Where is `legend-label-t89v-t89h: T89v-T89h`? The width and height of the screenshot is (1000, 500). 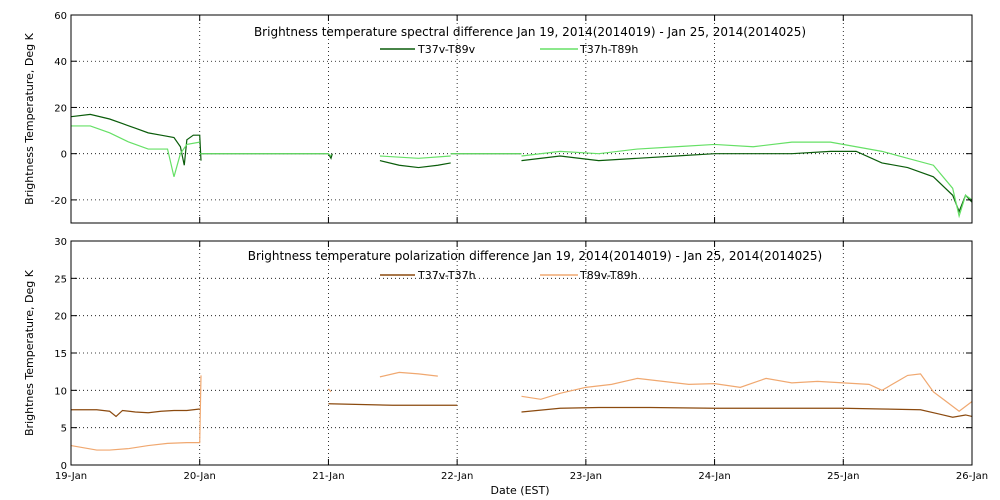 legend-label-t89v-t89h: T89v-T89h is located at coordinates (608, 275).